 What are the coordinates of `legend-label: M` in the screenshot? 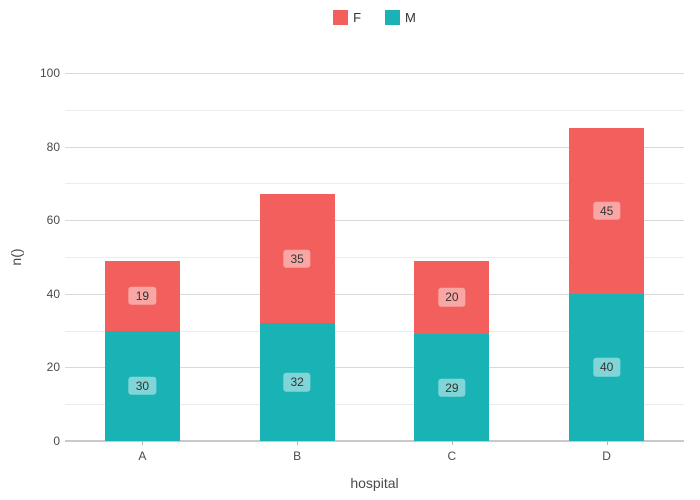 It's located at (410, 17).